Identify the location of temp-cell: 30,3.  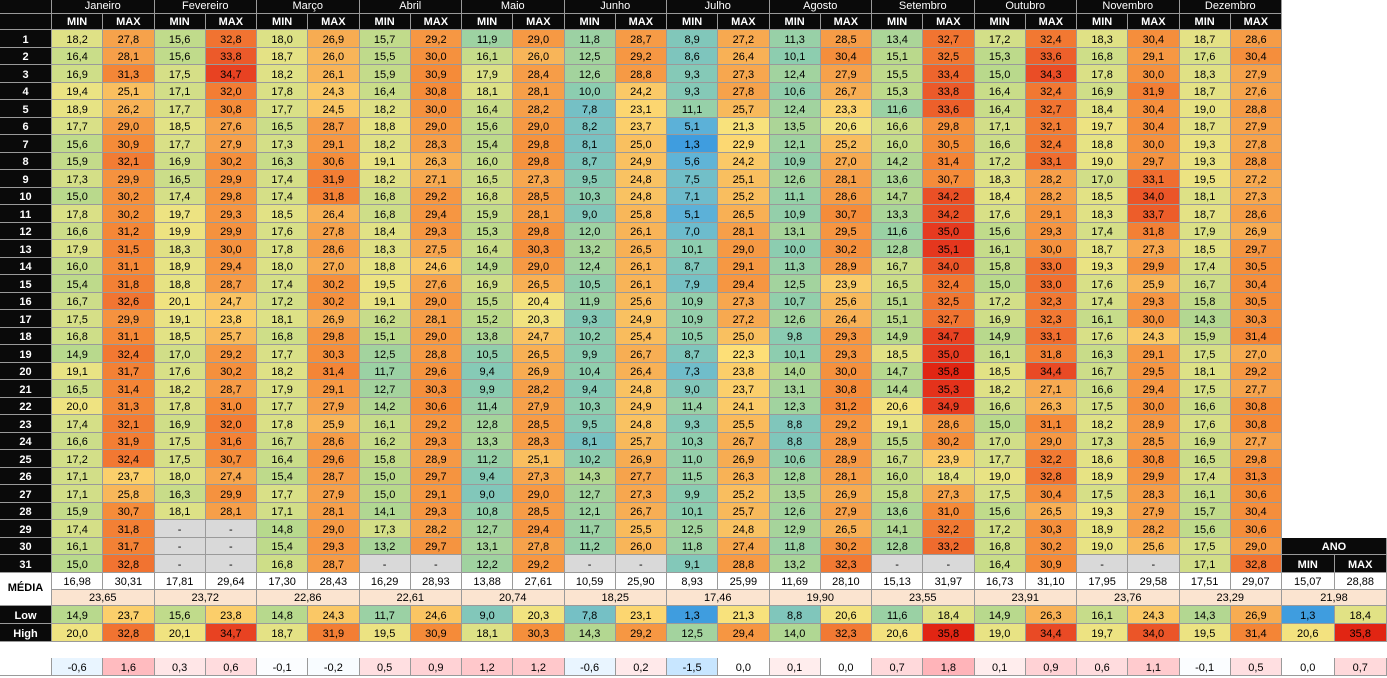
(334, 354).